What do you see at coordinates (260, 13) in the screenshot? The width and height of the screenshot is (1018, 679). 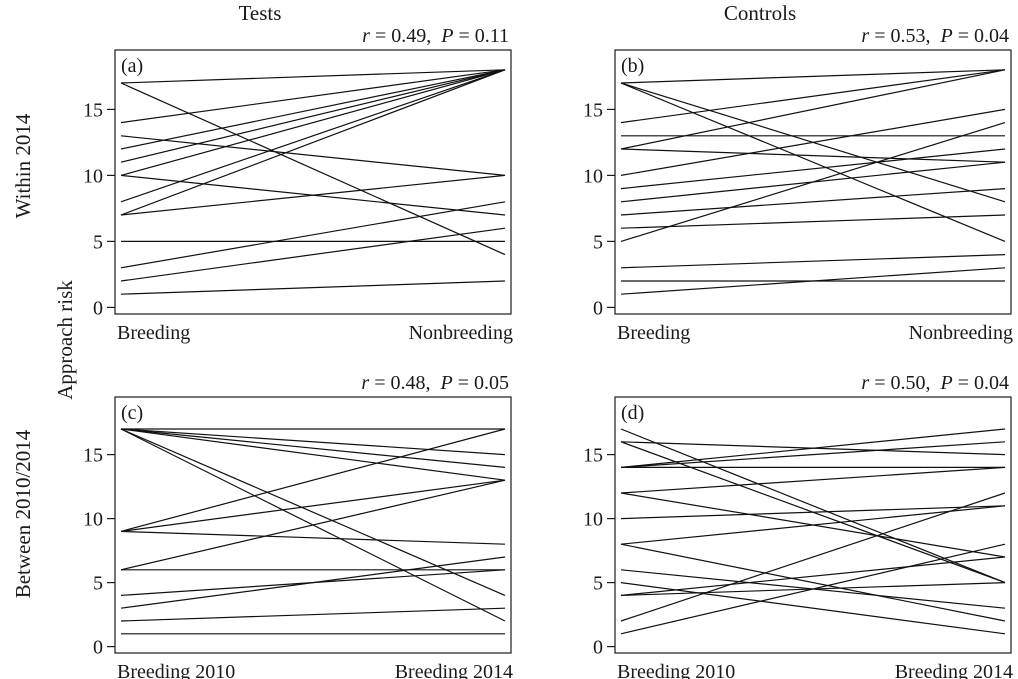 I see `col-title-tests: Tests` at bounding box center [260, 13].